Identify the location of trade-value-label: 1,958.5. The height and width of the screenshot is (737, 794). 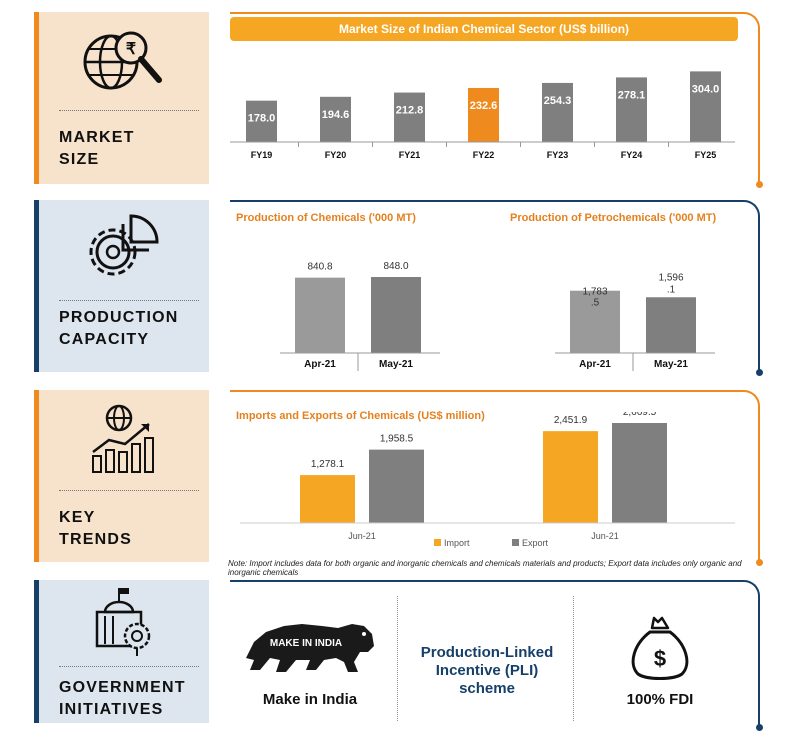
(397, 439).